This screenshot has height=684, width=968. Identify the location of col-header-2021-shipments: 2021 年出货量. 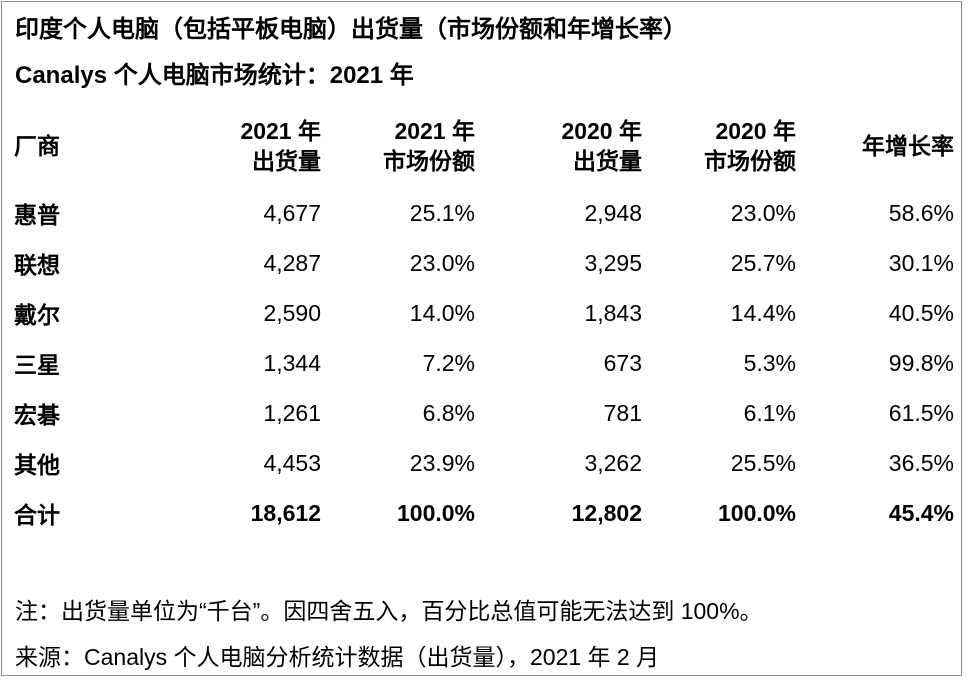
(221, 146).